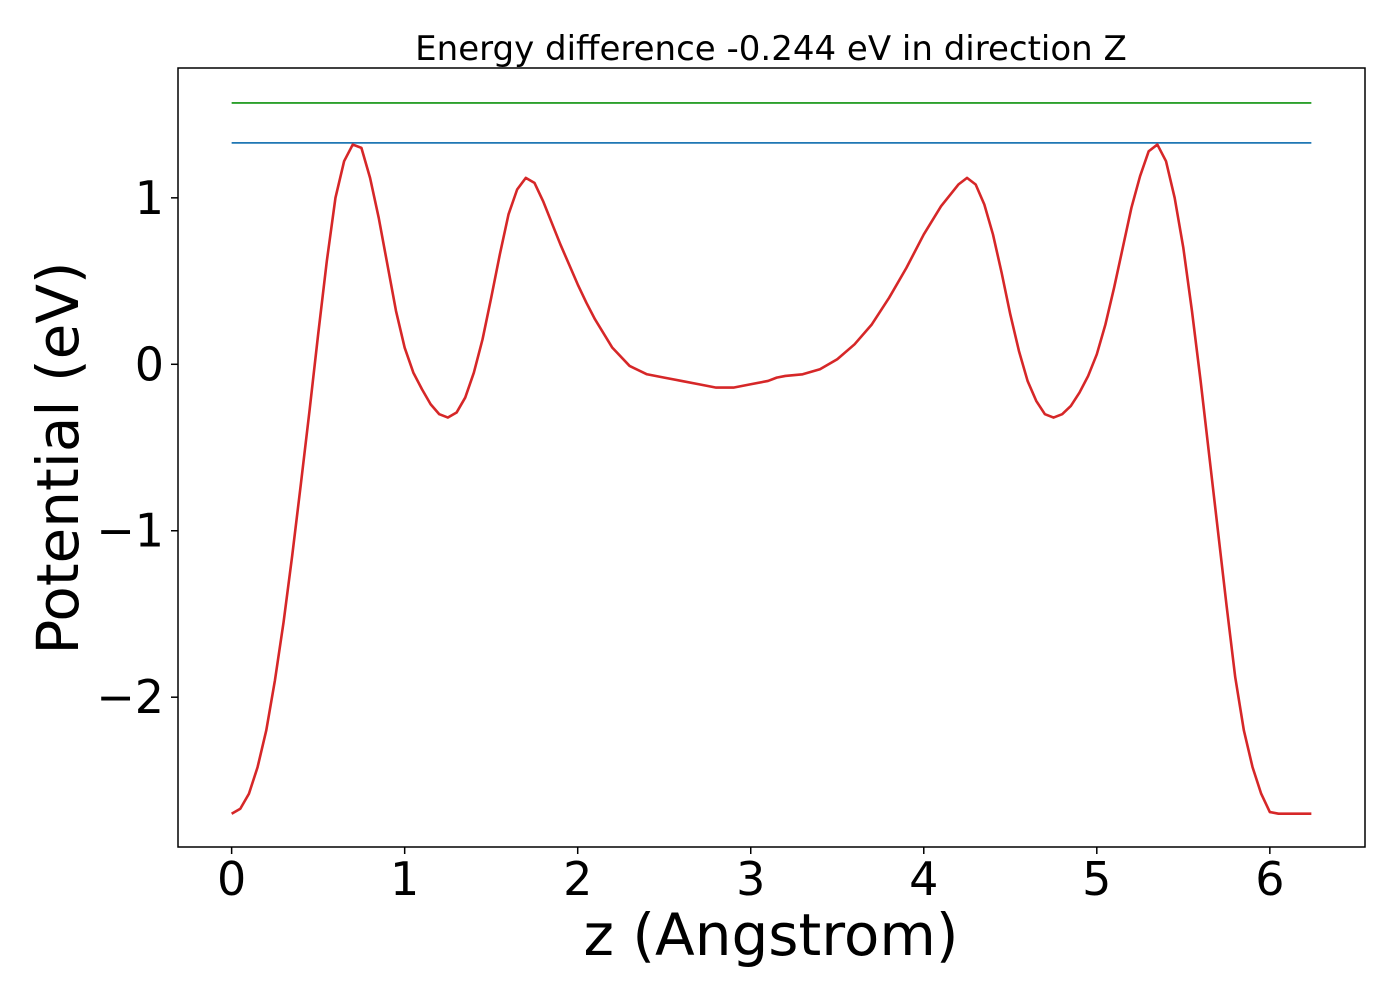 The width and height of the screenshot is (1400, 1000). What do you see at coordinates (771, 935) in the screenshot?
I see `x-axis-label: z (Angstrom)` at bounding box center [771, 935].